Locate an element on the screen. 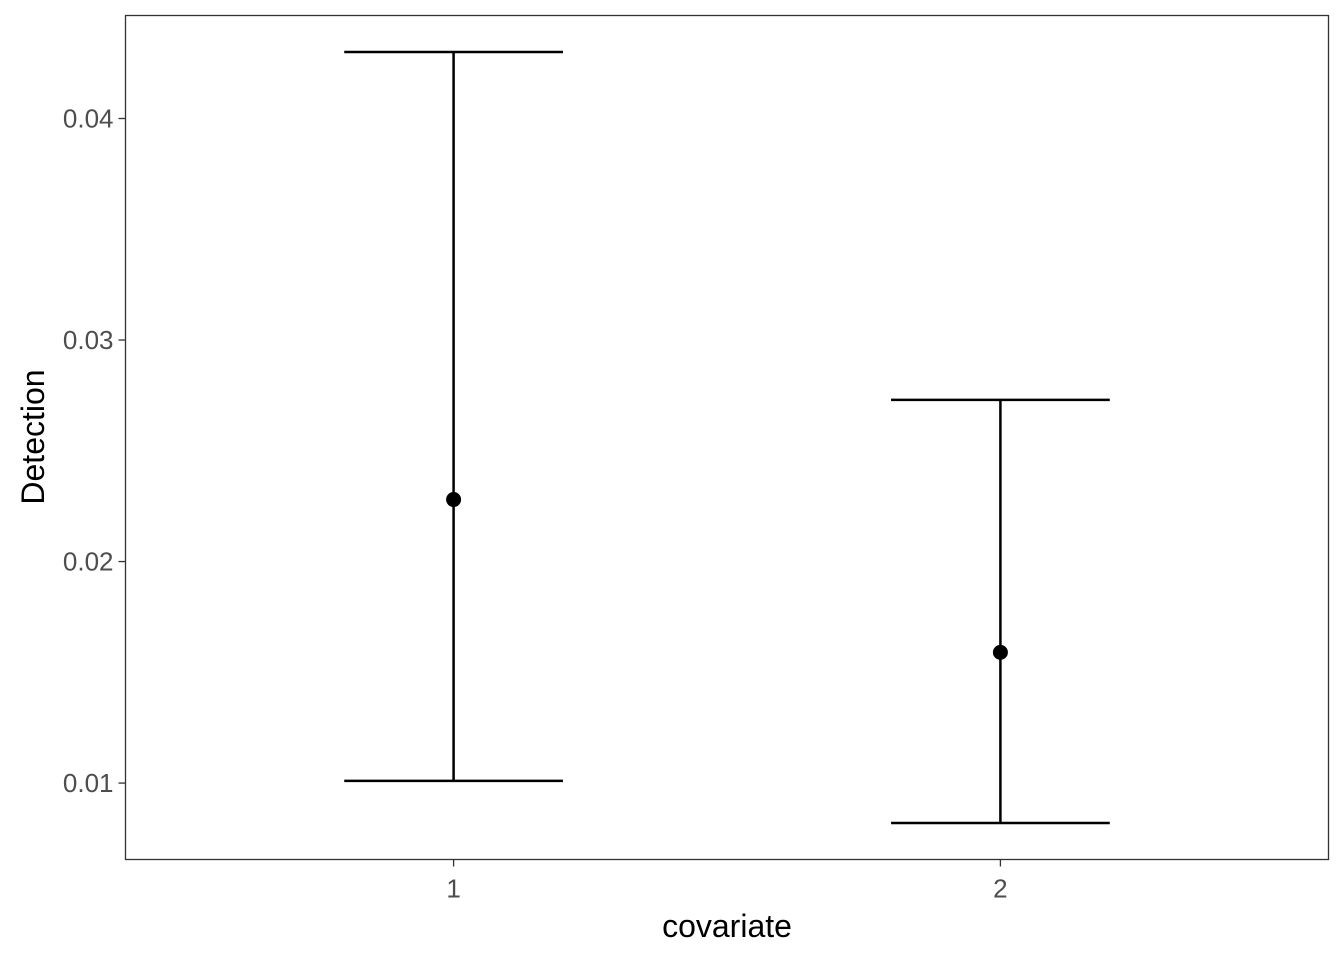 This screenshot has height=960, width=1344. y-axis: 0.01 0.02 0.03 0.04 is located at coordinates (94, 451).